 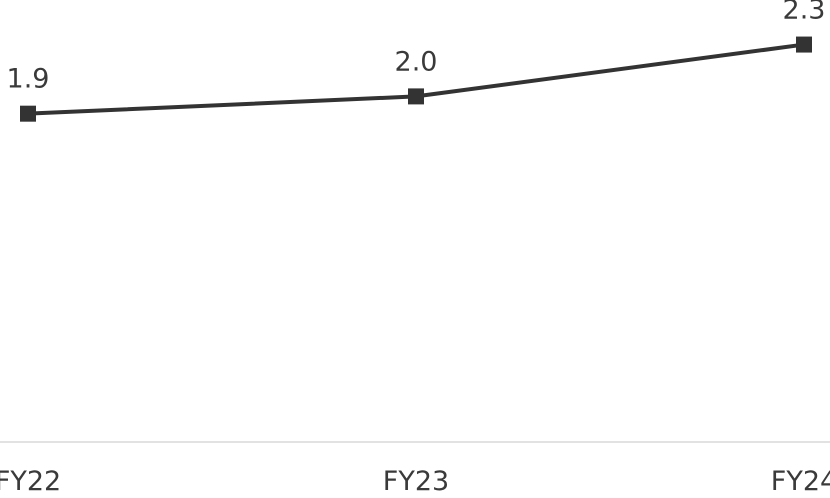 I want to click on data-point-fy22, so click(x=28, y=113).